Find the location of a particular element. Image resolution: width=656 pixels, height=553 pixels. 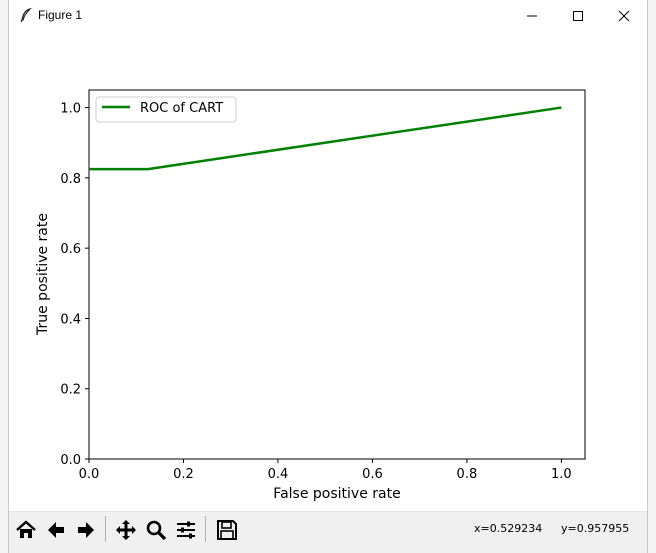

legend: ROC of CART is located at coordinates (166, 109).